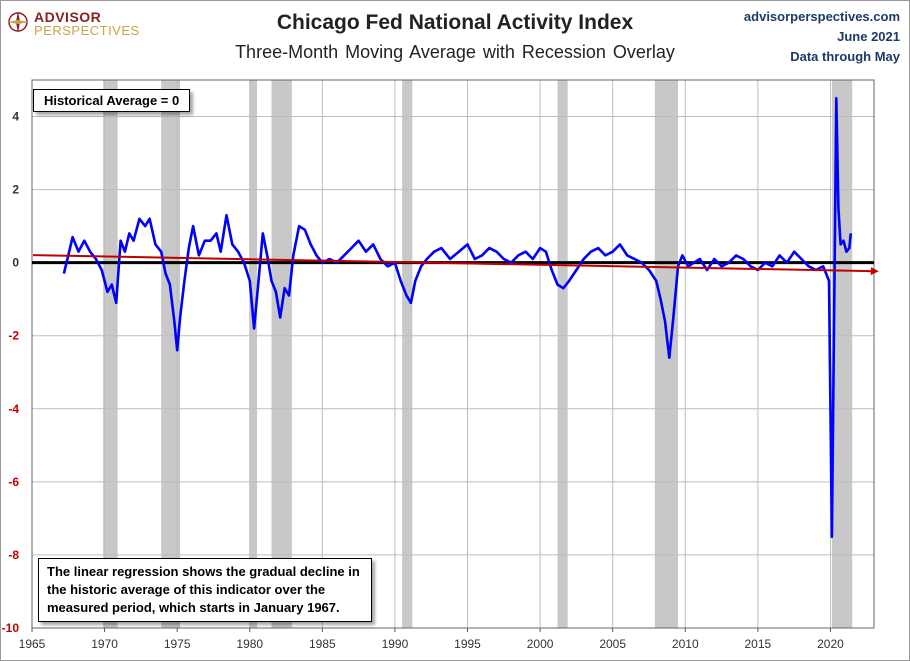  I want to click on logo-text-advisor: ADVISOR, so click(68, 17).